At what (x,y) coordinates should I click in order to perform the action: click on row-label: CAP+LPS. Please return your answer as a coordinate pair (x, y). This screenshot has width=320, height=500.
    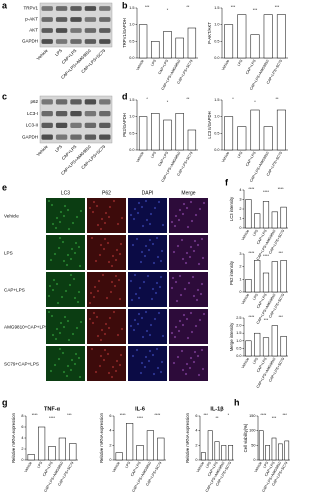
    Looking at the image, I should click on (14, 290).